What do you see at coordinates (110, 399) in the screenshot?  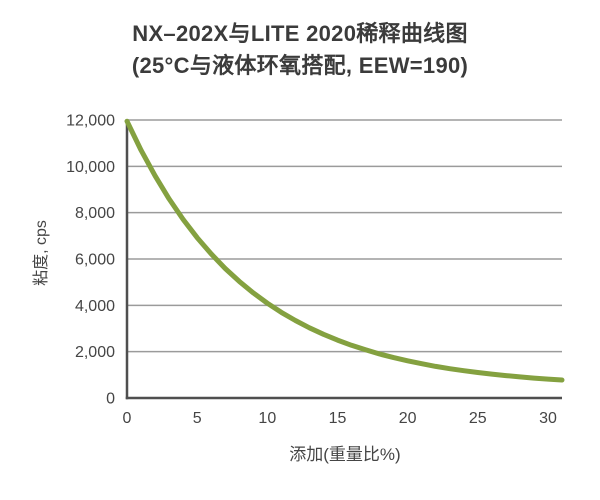 I see `y-tick-label-0: 0` at bounding box center [110, 399].